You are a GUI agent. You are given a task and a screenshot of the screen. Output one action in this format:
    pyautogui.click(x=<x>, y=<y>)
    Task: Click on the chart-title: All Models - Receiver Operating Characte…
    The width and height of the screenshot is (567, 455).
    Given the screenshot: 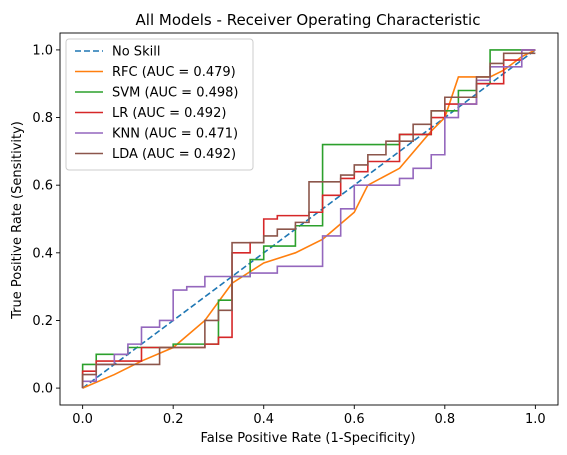 What is the action you would take?
    pyautogui.click(x=308, y=20)
    